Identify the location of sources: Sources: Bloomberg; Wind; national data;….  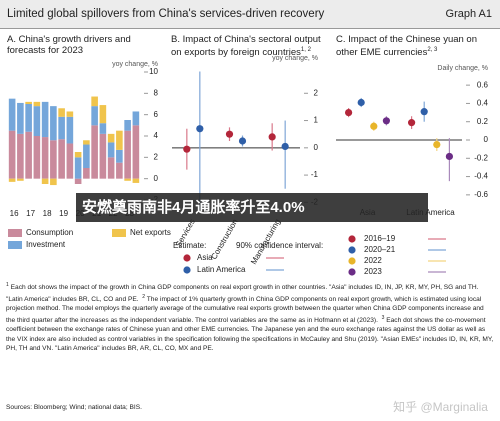
(74, 407).